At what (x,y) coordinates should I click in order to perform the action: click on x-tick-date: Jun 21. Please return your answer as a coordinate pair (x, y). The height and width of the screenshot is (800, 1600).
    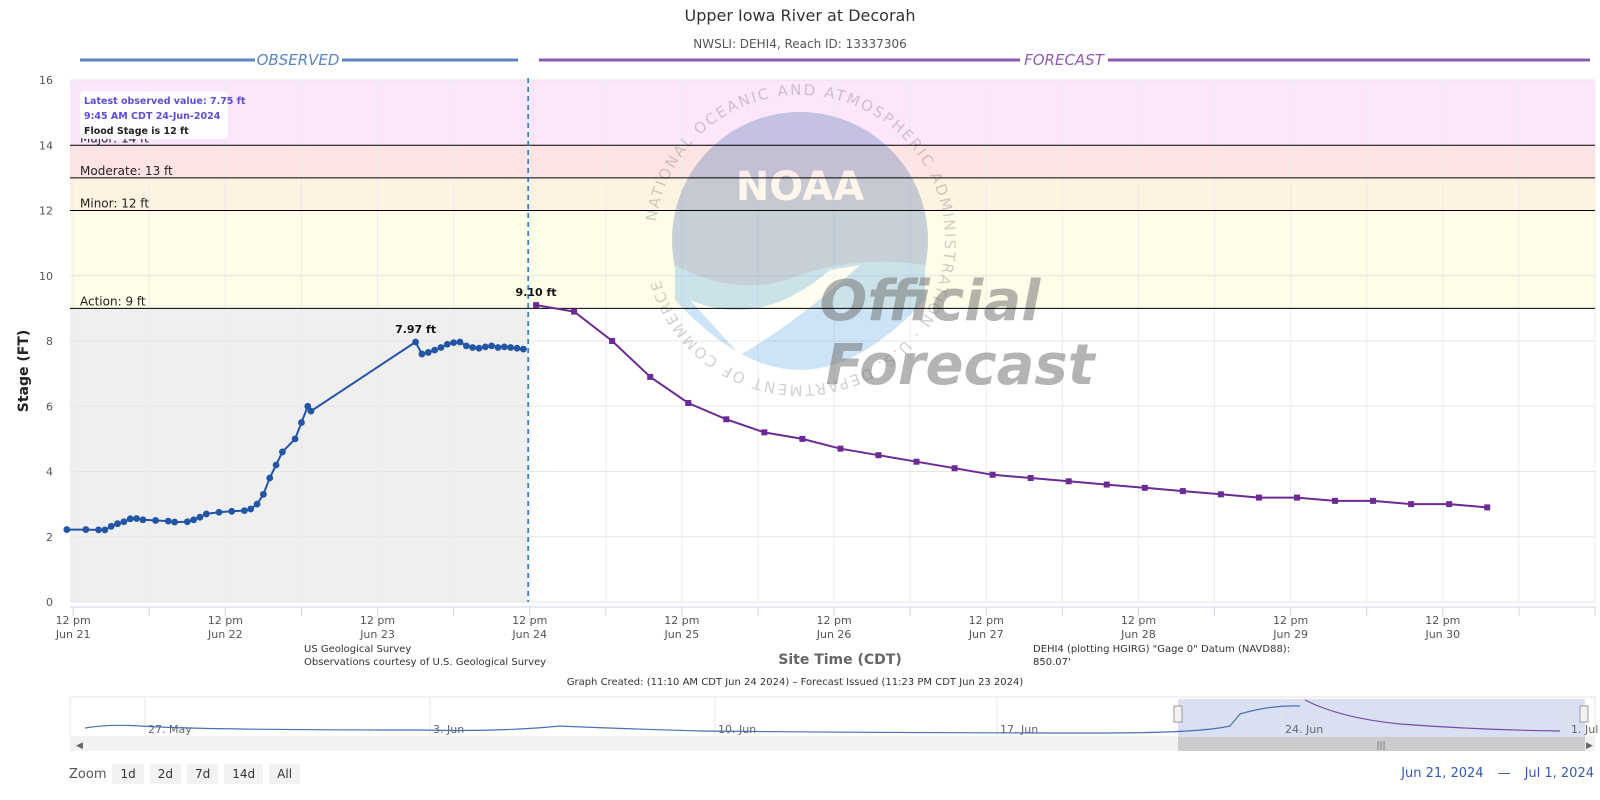
    Looking at the image, I should click on (73, 634).